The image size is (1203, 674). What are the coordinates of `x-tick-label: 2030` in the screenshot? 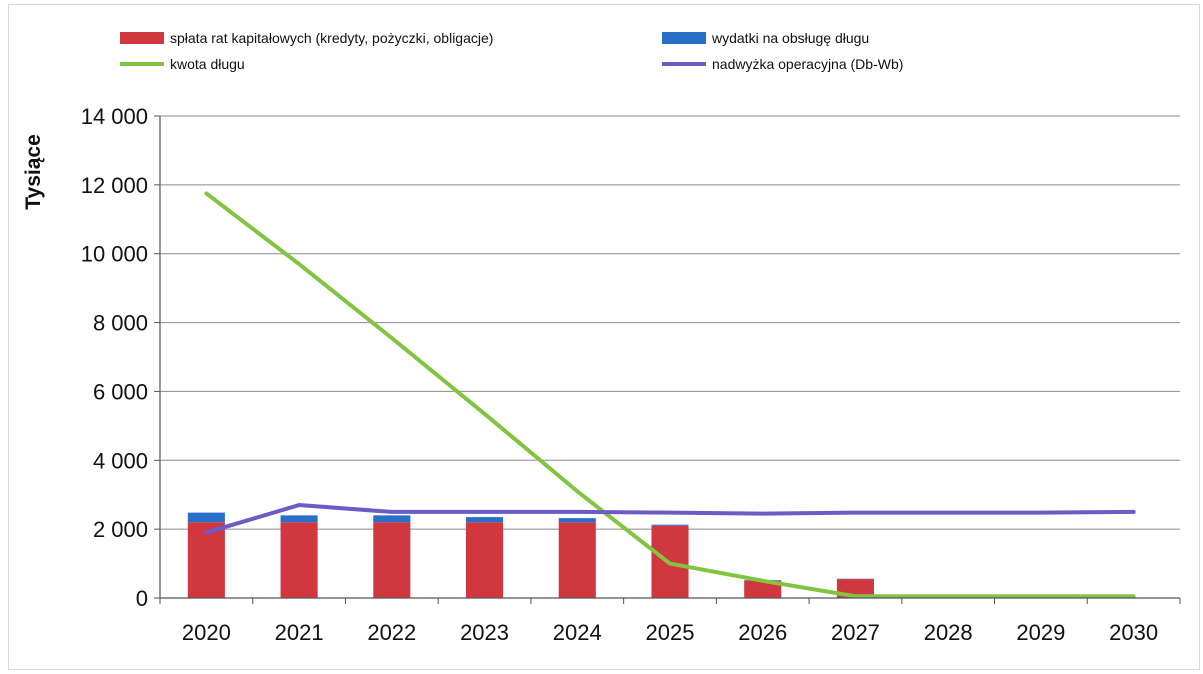 It's located at (1133, 632).